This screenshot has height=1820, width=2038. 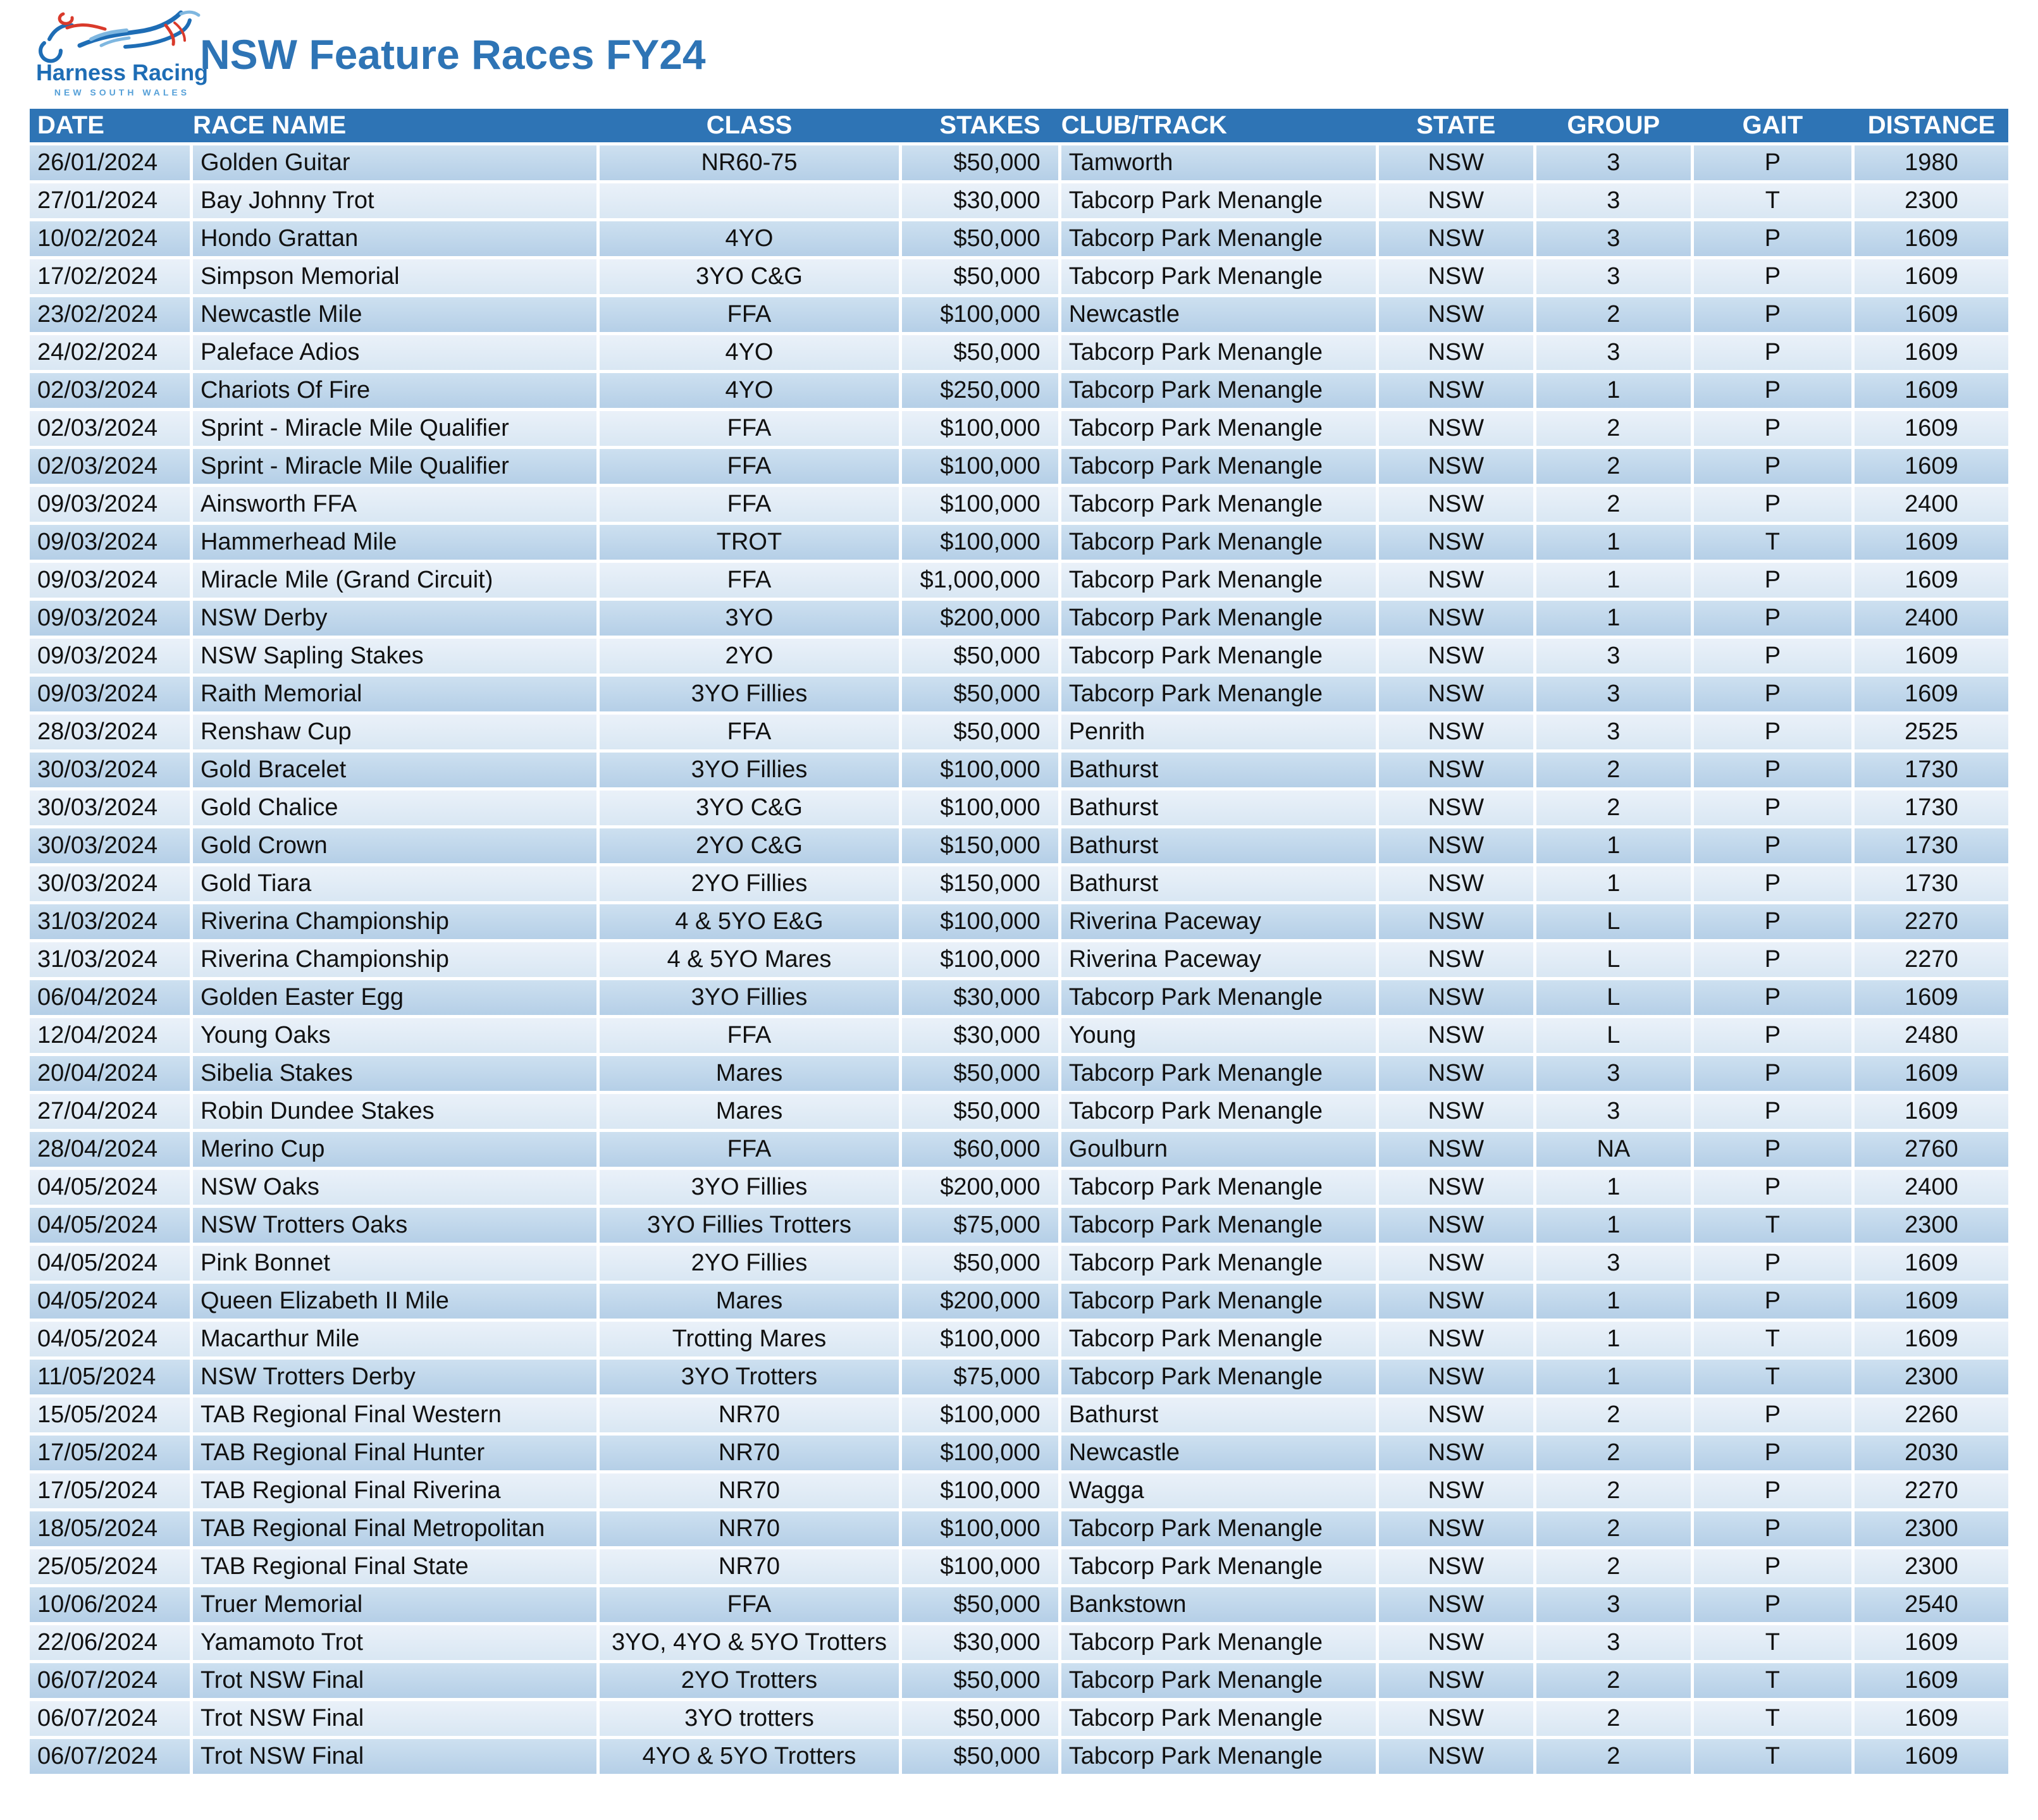 I want to click on column-header-state: STATE, so click(x=1454, y=125).